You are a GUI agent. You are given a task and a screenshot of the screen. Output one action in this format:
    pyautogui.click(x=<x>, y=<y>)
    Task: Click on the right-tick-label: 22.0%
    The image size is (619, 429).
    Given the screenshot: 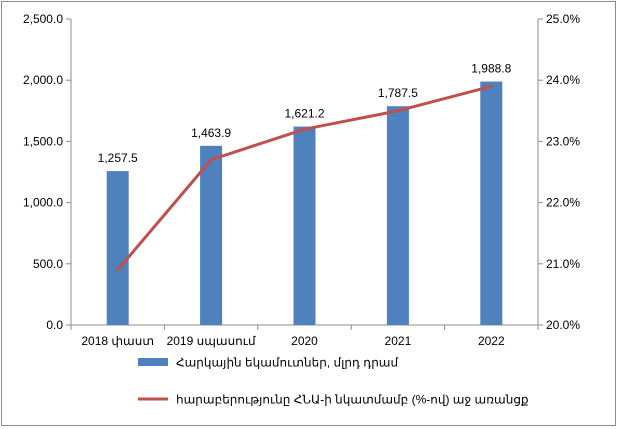 What is the action you would take?
    pyautogui.click(x=563, y=203)
    